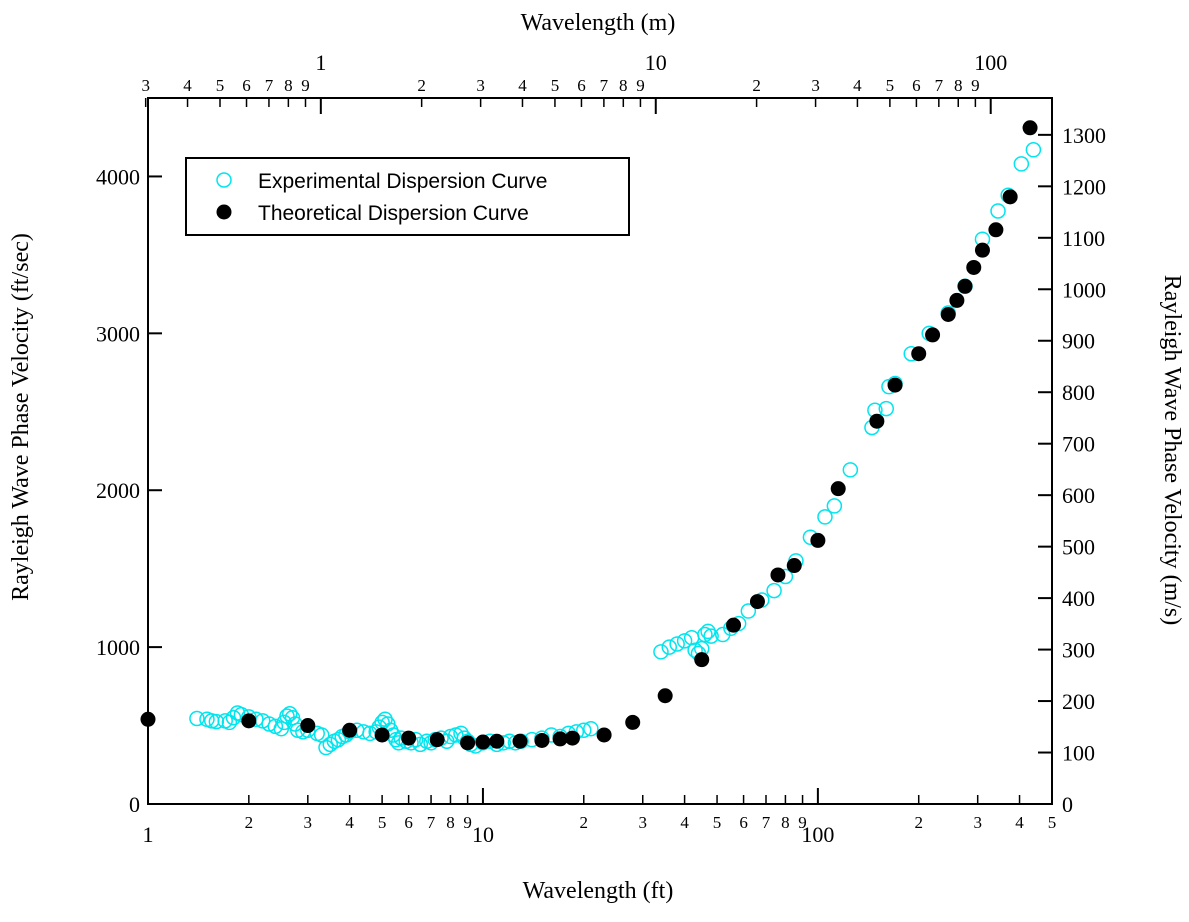 The height and width of the screenshot is (922, 1189). I want to click on left-tick-label: 4000, so click(118, 176).